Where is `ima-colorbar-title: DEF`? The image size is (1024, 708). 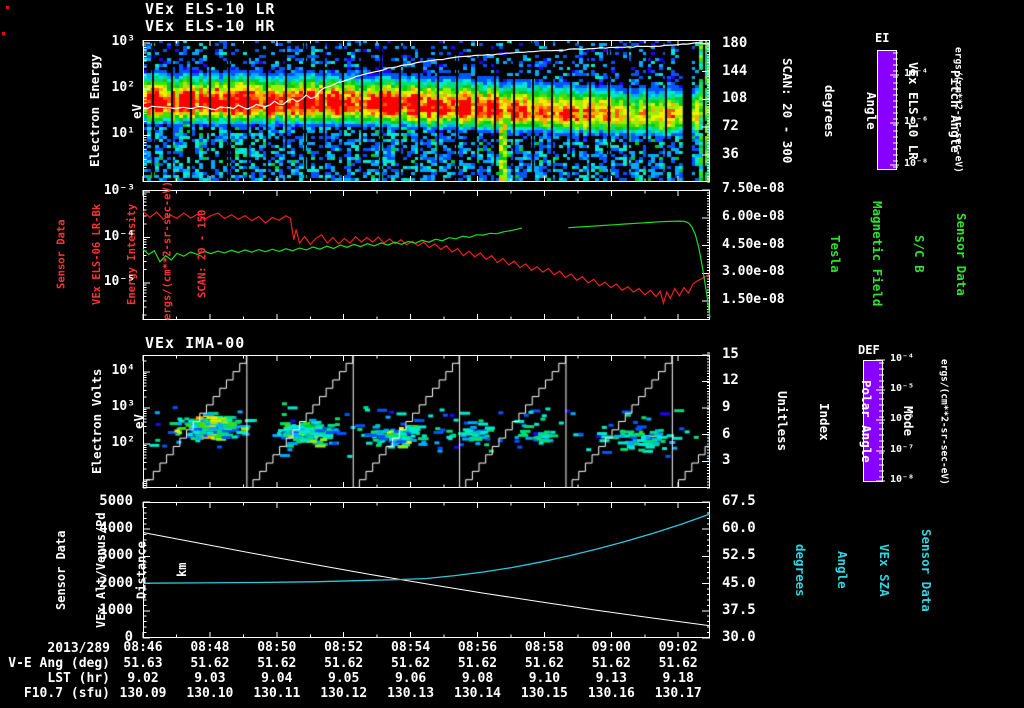 ima-colorbar-title: DEF is located at coordinates (869, 350).